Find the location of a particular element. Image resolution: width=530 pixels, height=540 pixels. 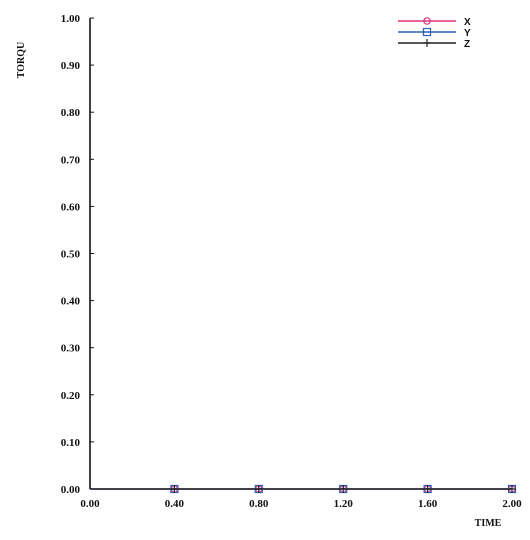

legend-item-y: Y is located at coordinates (434, 33).